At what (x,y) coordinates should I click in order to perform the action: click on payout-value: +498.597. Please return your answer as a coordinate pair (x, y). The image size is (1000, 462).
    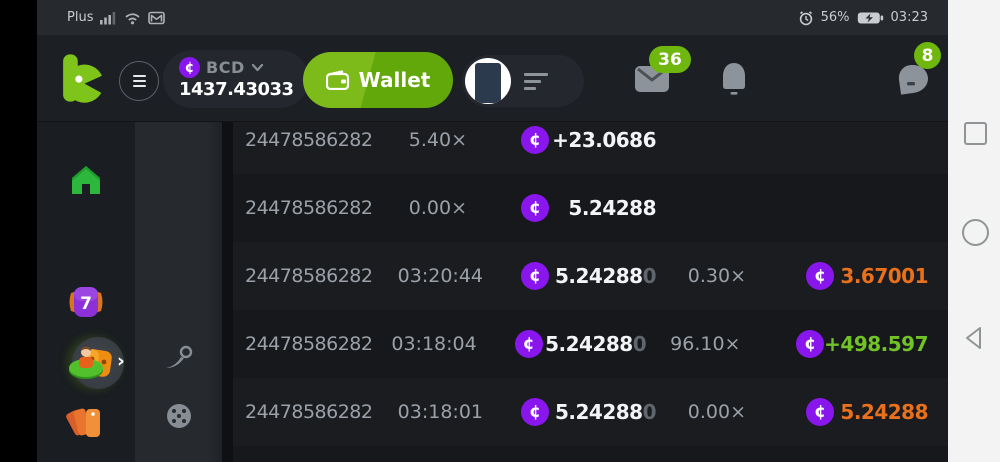
    Looking at the image, I should click on (876, 344).